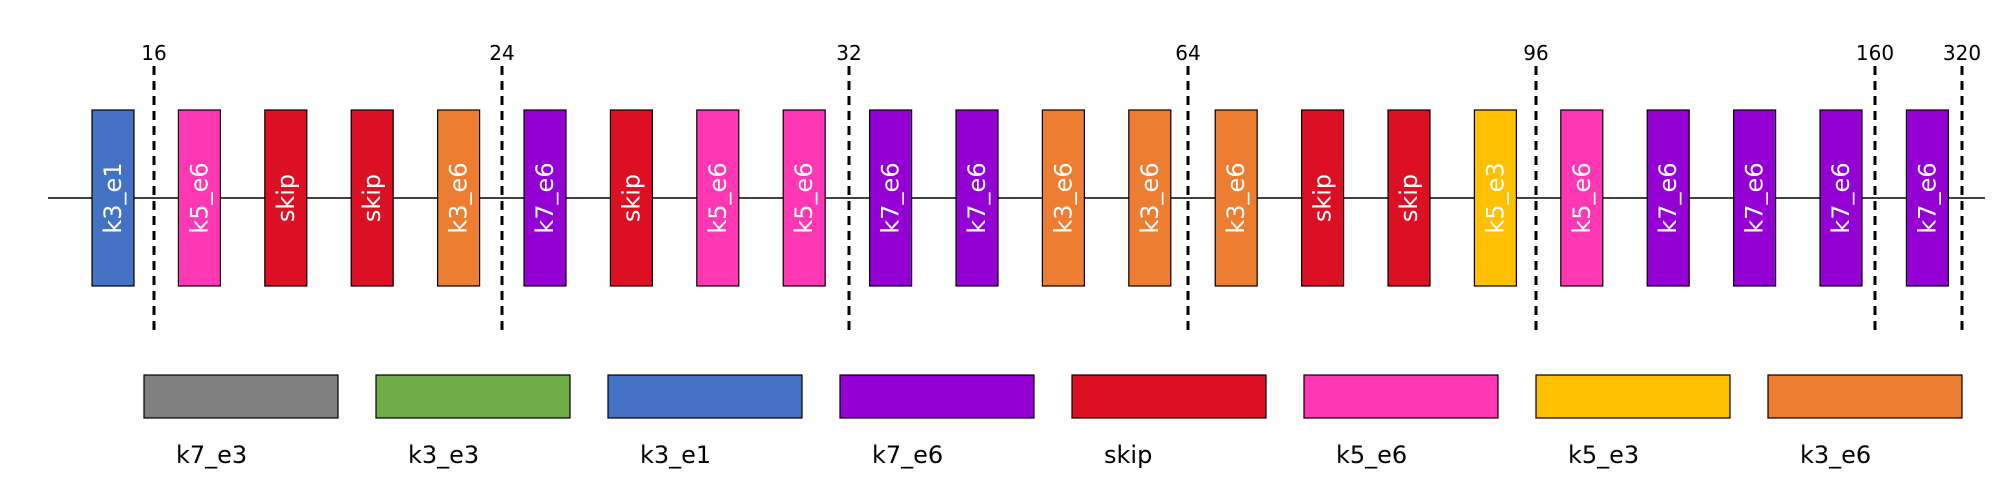 This screenshot has width=2000, height=500. Describe the element at coordinates (1187, 53) in the screenshot. I see `stage-label: 64` at that location.